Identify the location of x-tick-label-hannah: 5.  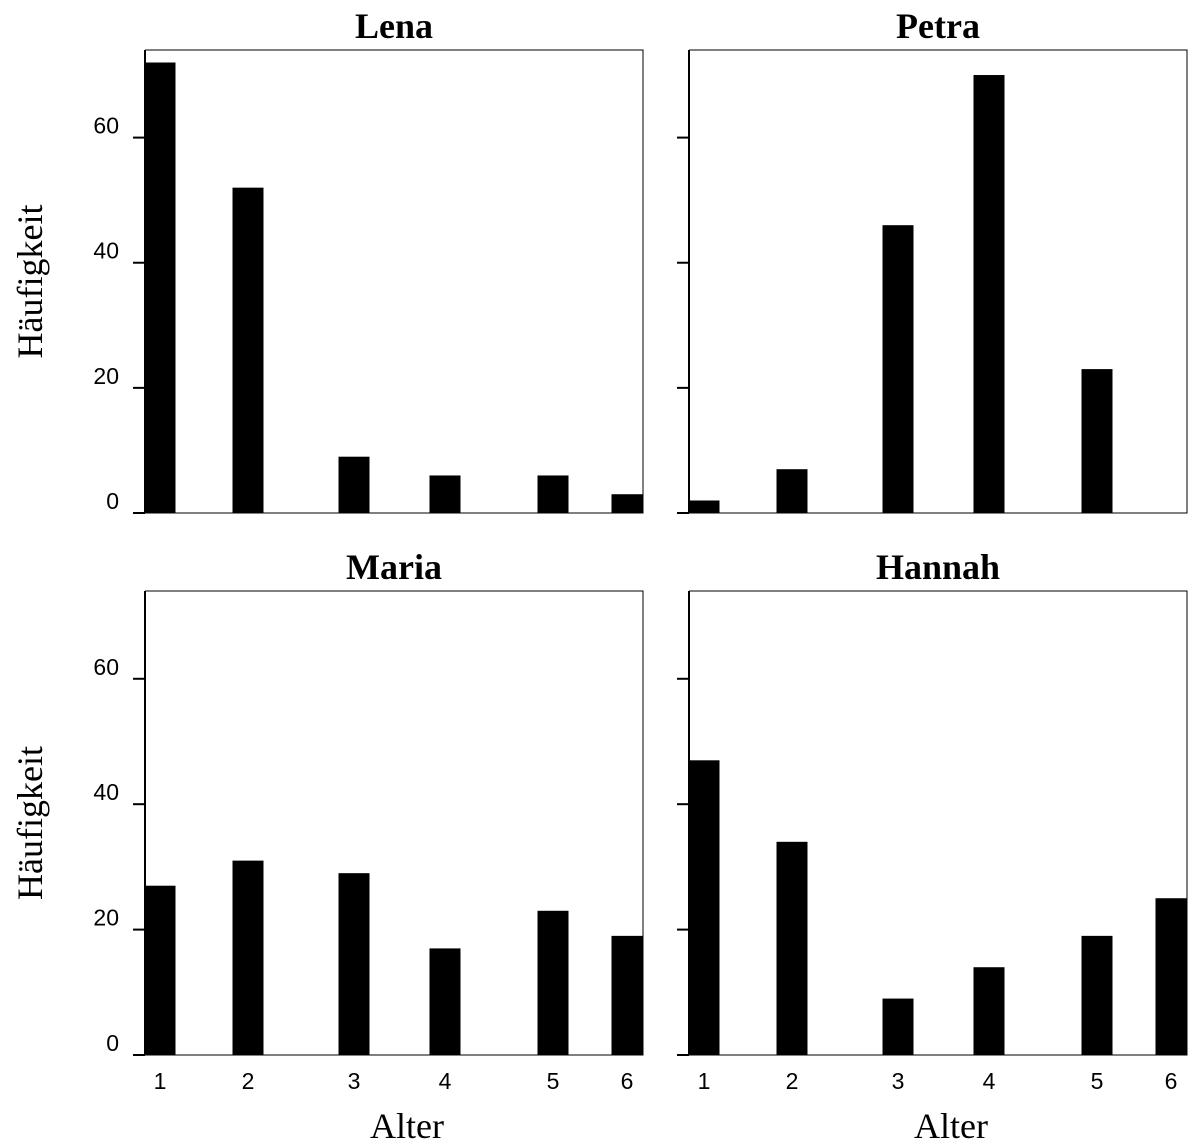
(1097, 1081).